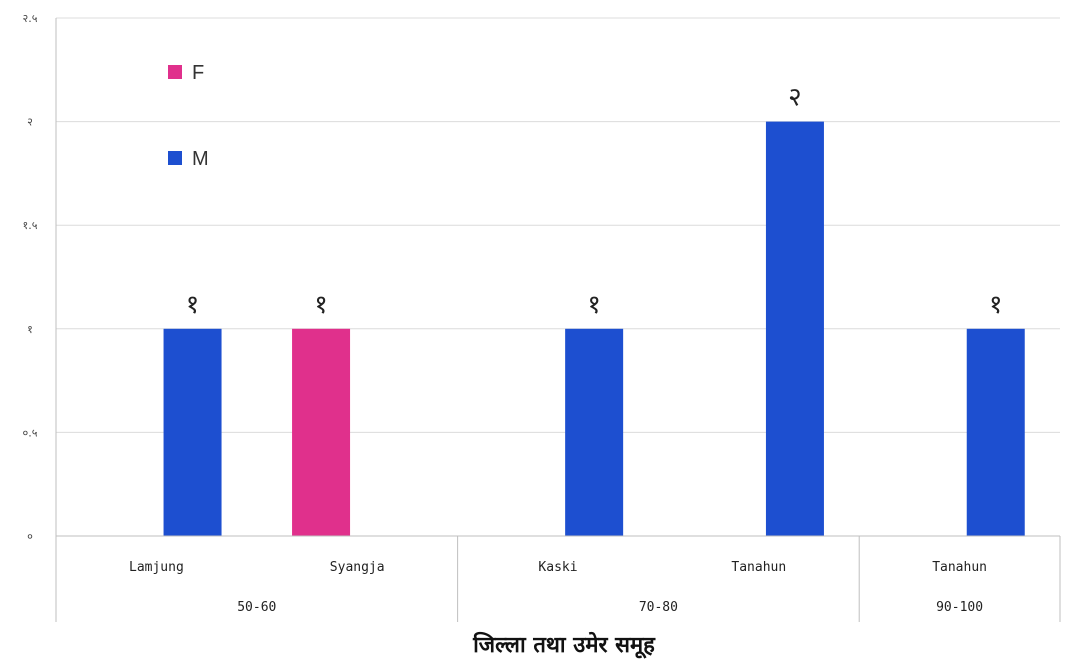 Image resolution: width=1069 pixels, height=663 pixels. Describe the element at coordinates (30, 122) in the screenshot. I see `y-tick-label: २` at that location.